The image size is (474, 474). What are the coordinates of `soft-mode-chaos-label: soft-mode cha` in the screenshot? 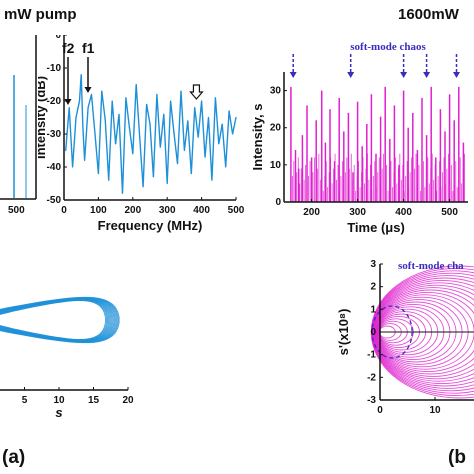 It's located at (431, 266).